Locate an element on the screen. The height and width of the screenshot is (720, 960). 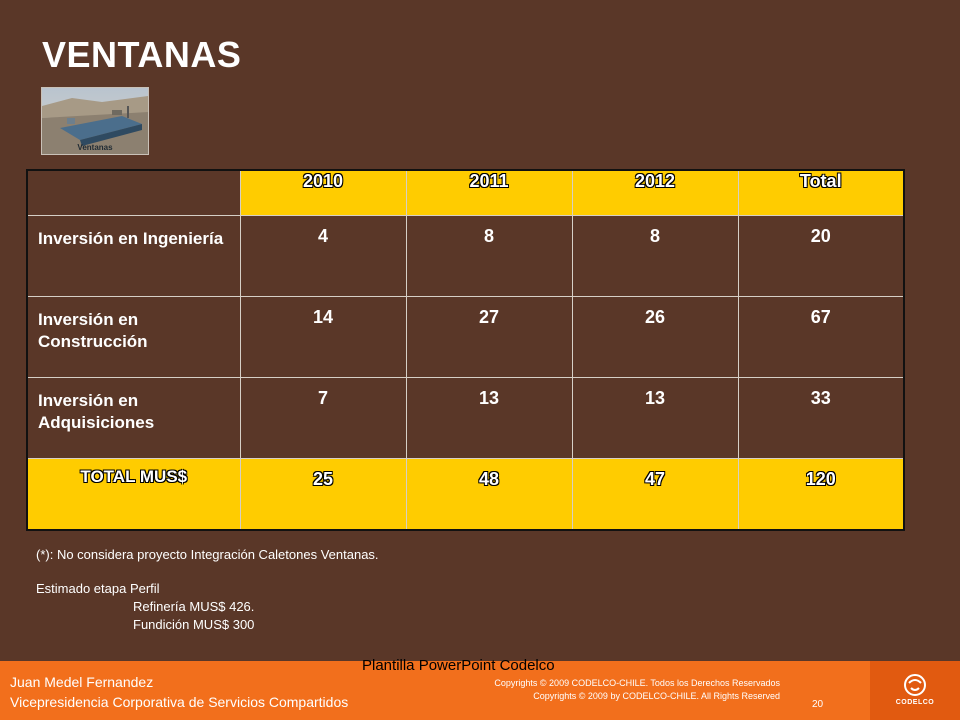
logo-text: CODELCO is located at coordinates (915, 702).